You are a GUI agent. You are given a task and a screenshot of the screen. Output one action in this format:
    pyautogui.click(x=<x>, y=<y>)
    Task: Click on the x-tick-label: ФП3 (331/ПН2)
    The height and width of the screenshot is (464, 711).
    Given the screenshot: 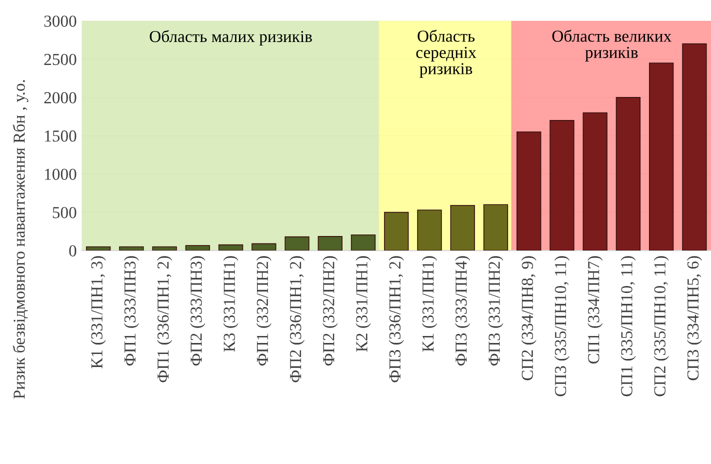 What is the action you would take?
    pyautogui.click(x=496, y=311)
    